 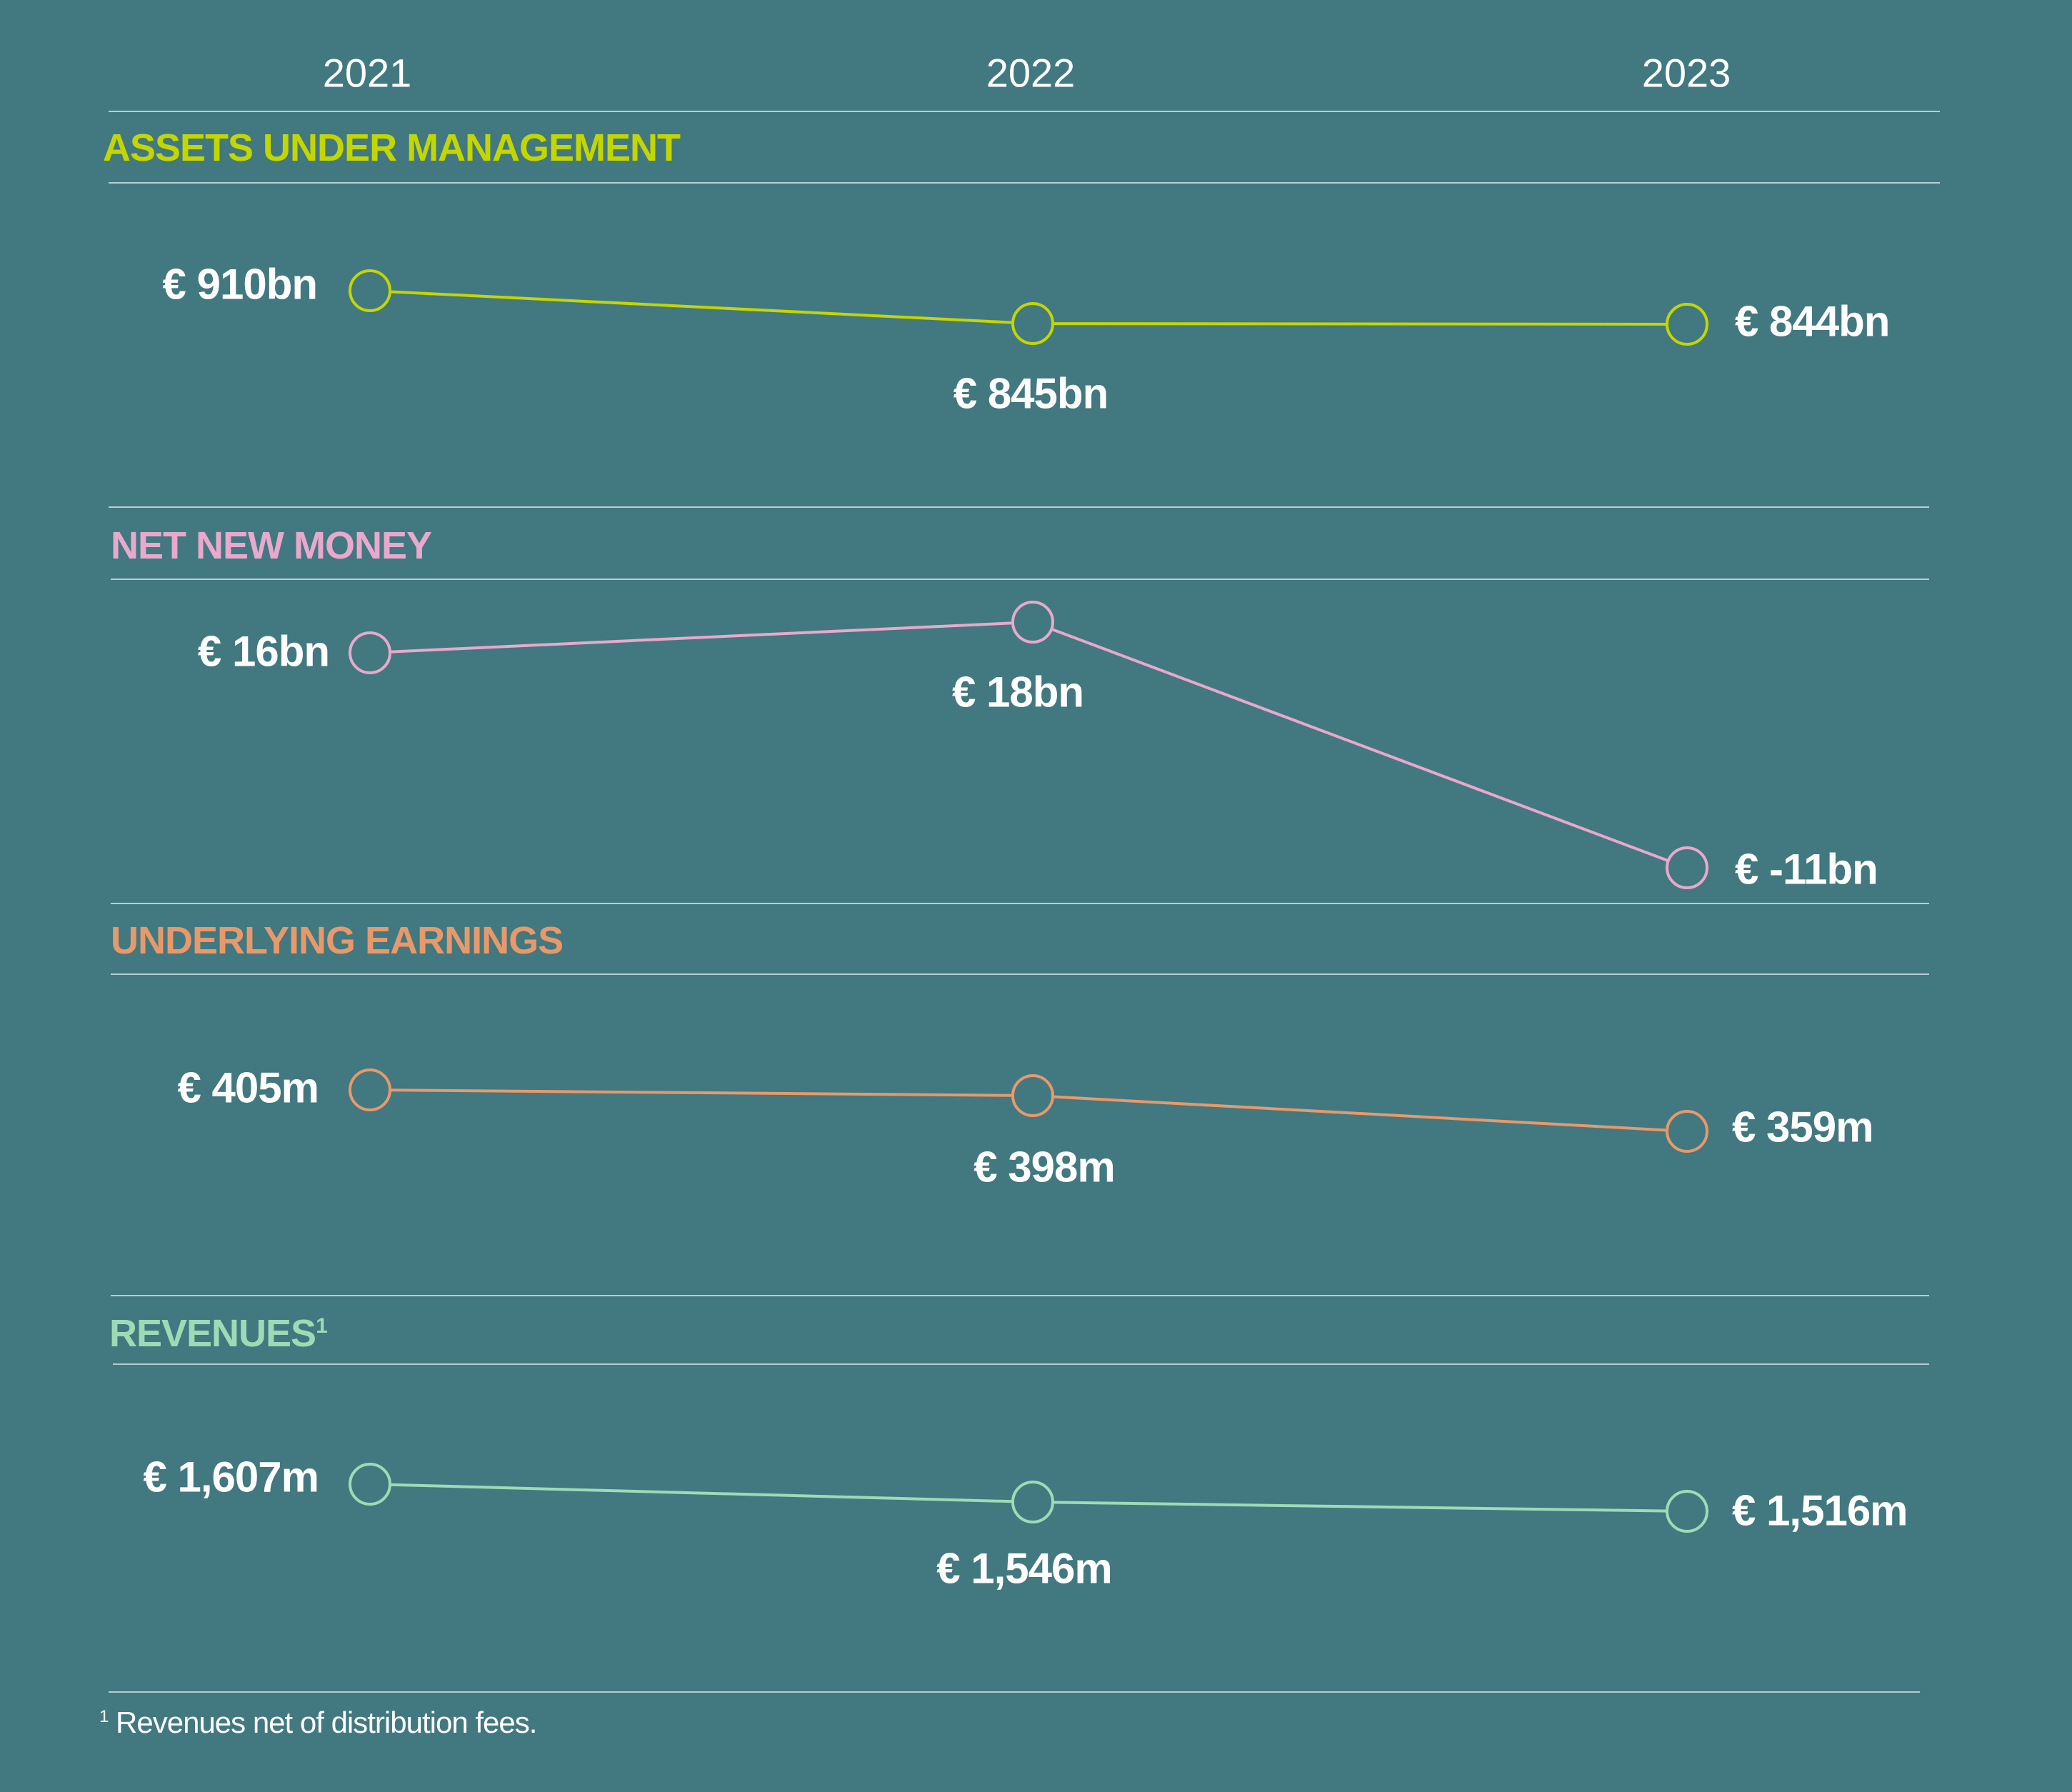 I want to click on section-title-aum: ASSETS UNDER MANAGEMENT, so click(x=392, y=147).